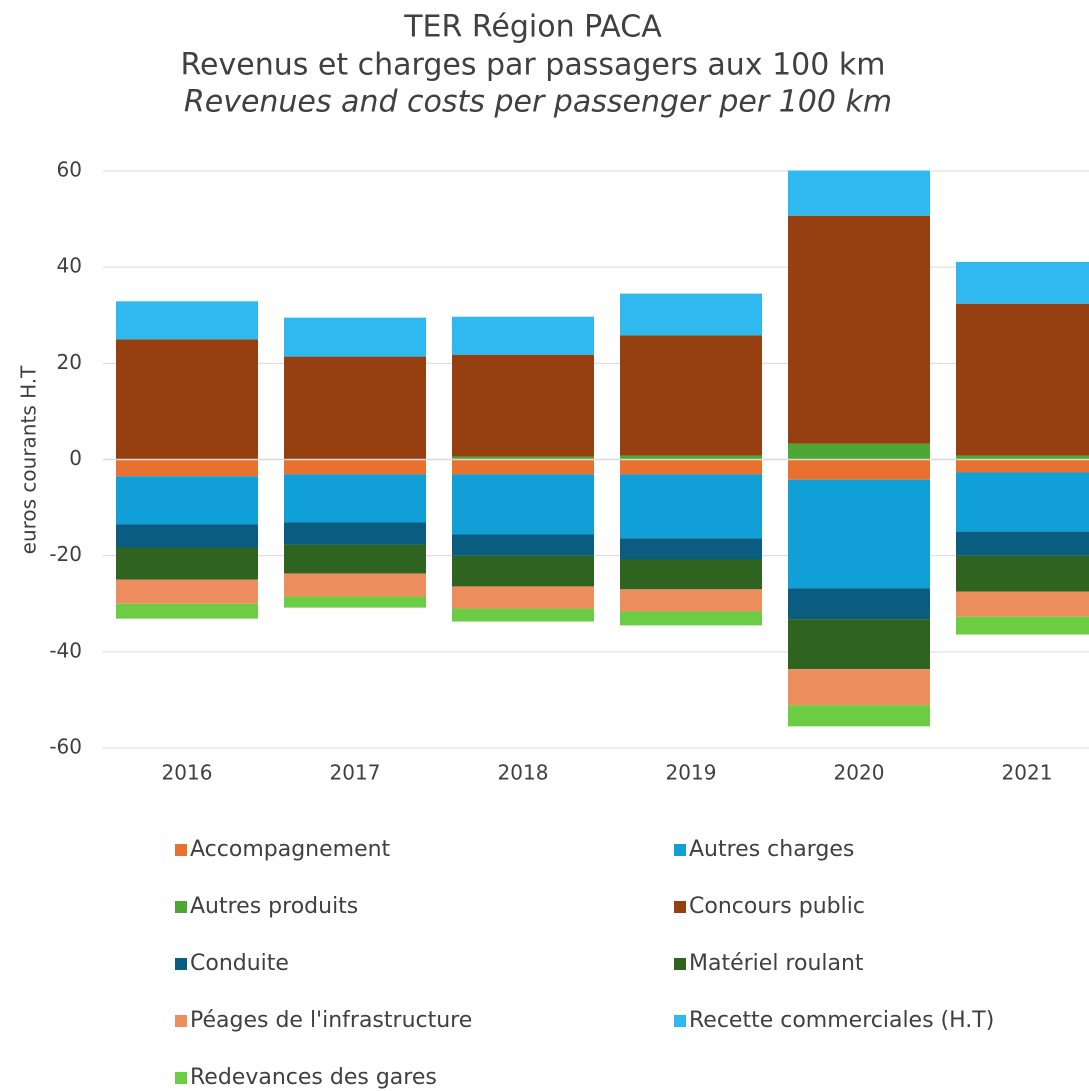 This screenshot has height=1091, width=1089. What do you see at coordinates (777, 906) in the screenshot?
I see `legend-label: Concours public` at bounding box center [777, 906].